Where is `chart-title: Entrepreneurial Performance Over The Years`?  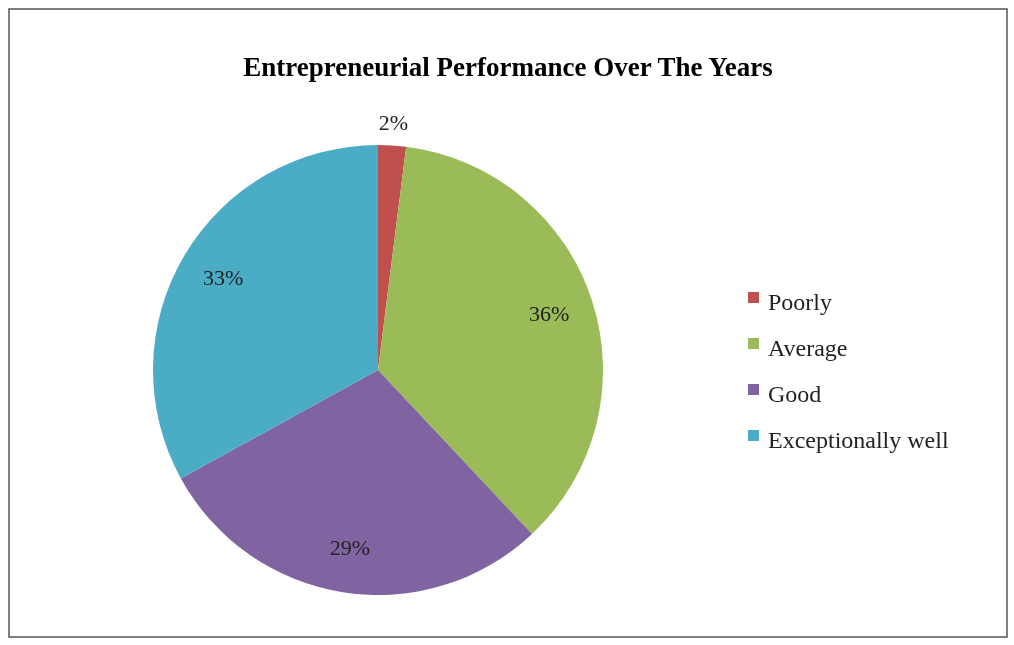
chart-title: Entrepreneurial Performance Over The Years is located at coordinates (508, 67).